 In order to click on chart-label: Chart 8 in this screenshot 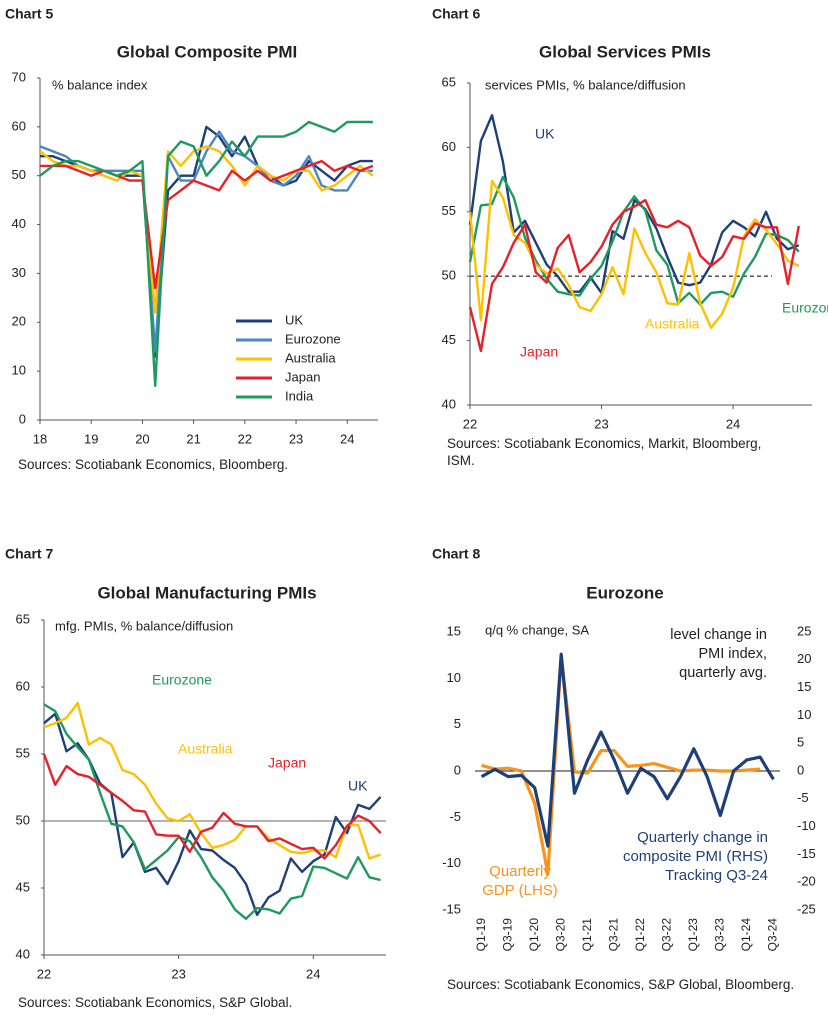, I will do `click(456, 554)`.